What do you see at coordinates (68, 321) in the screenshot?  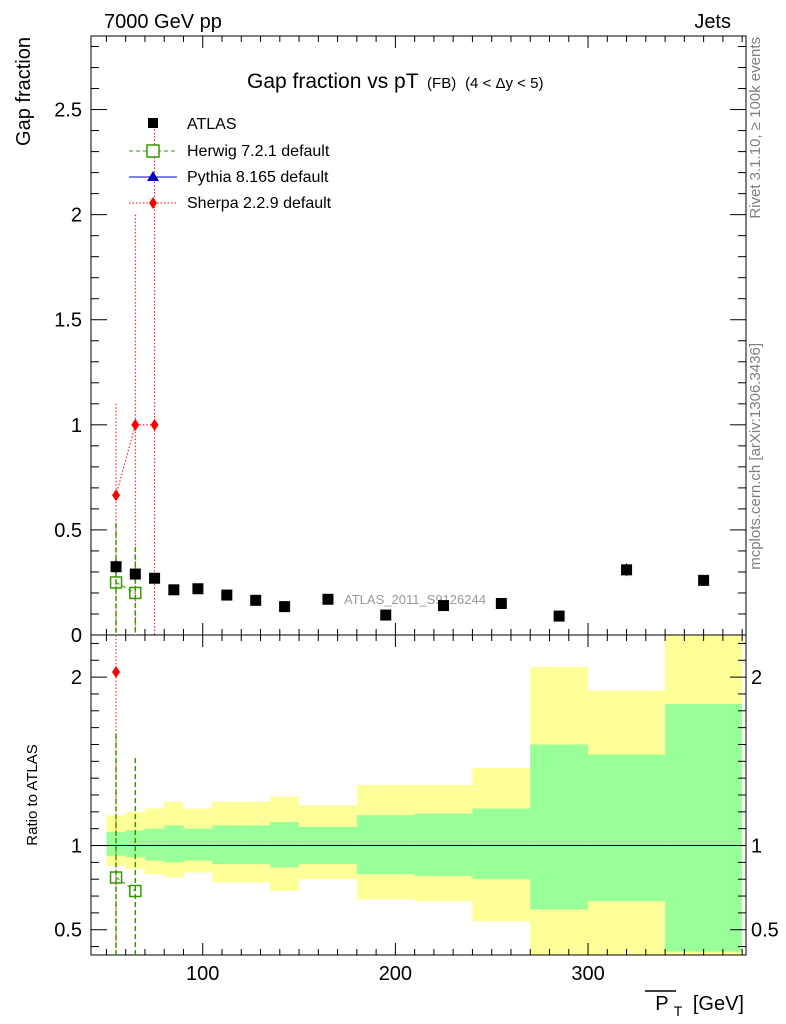 I see `main-ytick-label-3: 1.5` at bounding box center [68, 321].